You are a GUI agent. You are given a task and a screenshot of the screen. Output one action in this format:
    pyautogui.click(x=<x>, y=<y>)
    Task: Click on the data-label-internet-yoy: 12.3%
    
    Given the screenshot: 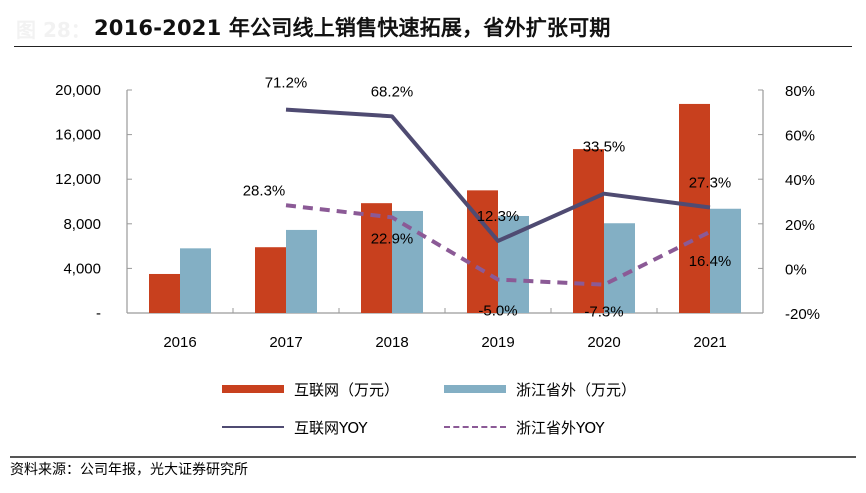 What is the action you would take?
    pyautogui.click(x=498, y=216)
    